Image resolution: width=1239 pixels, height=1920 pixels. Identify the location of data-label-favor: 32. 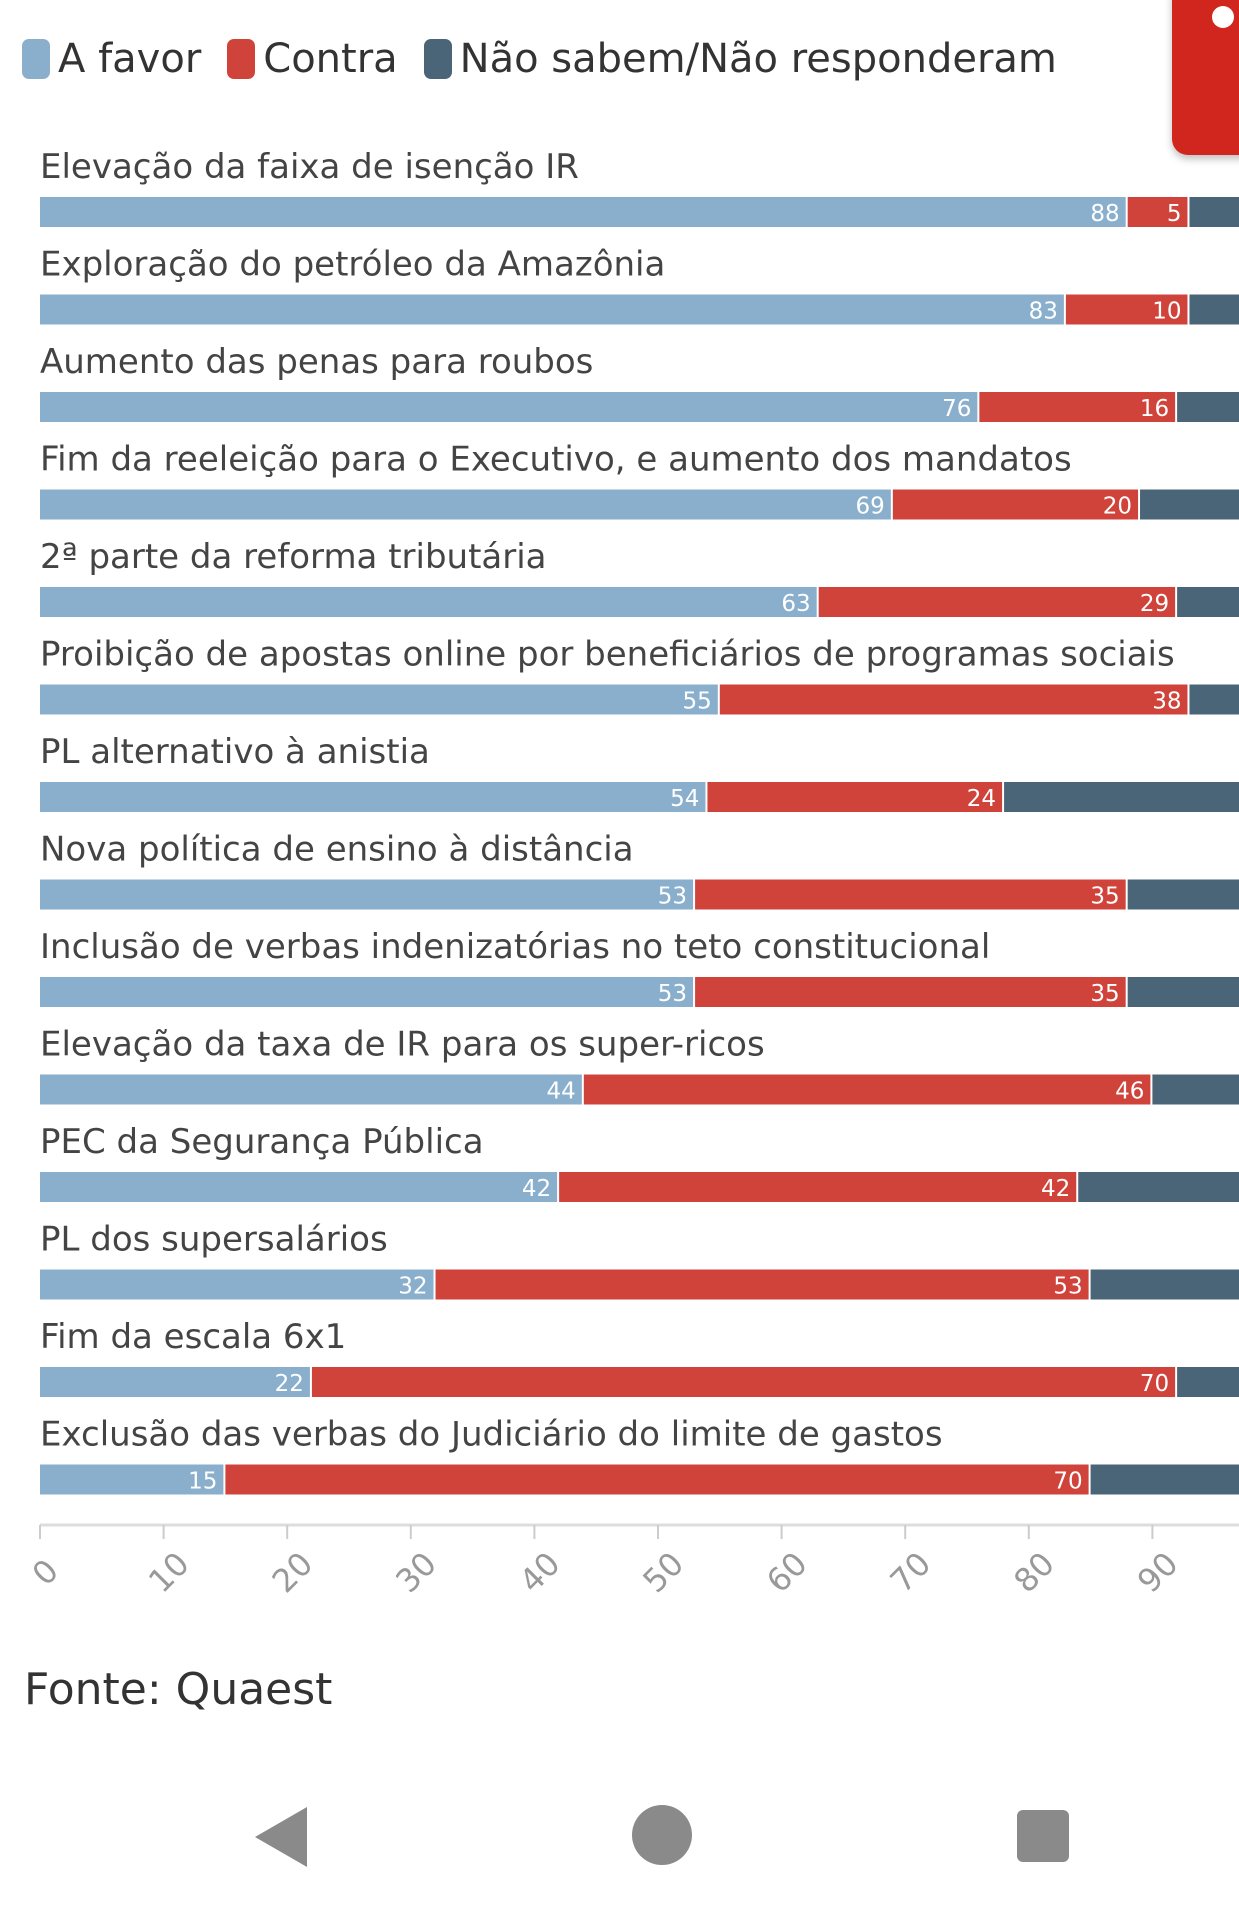
(412, 1287).